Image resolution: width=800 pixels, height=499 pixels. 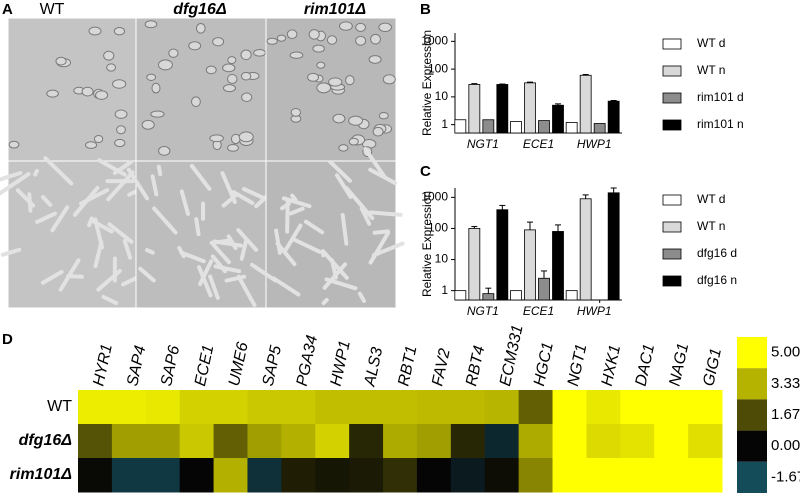 What do you see at coordinates (785, 383) in the screenshot?
I see `colorbar-label: 3.33` at bounding box center [785, 383].